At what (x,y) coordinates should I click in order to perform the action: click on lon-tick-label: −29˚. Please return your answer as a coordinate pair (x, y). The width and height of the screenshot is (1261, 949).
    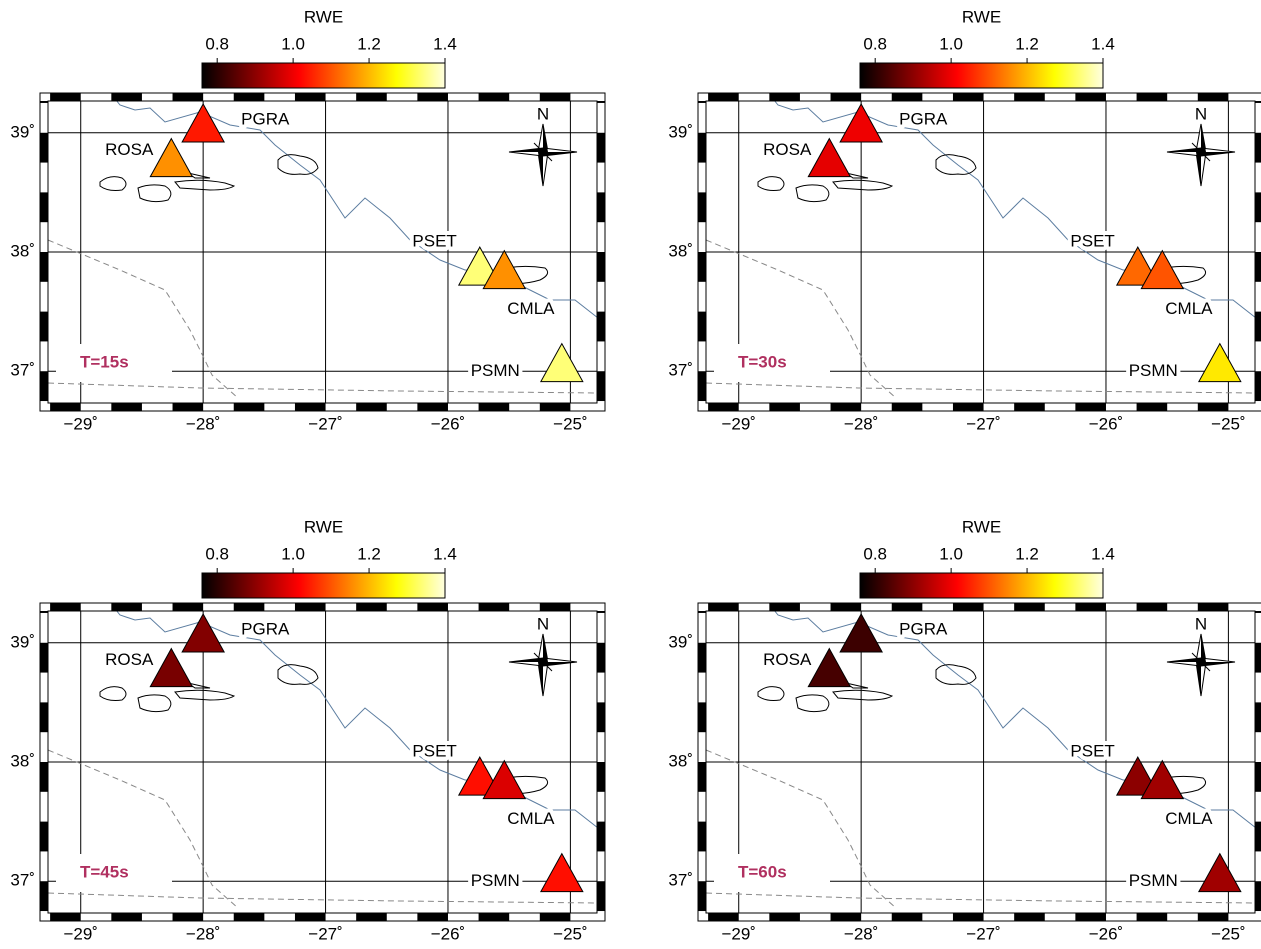
    Looking at the image, I should click on (738, 423).